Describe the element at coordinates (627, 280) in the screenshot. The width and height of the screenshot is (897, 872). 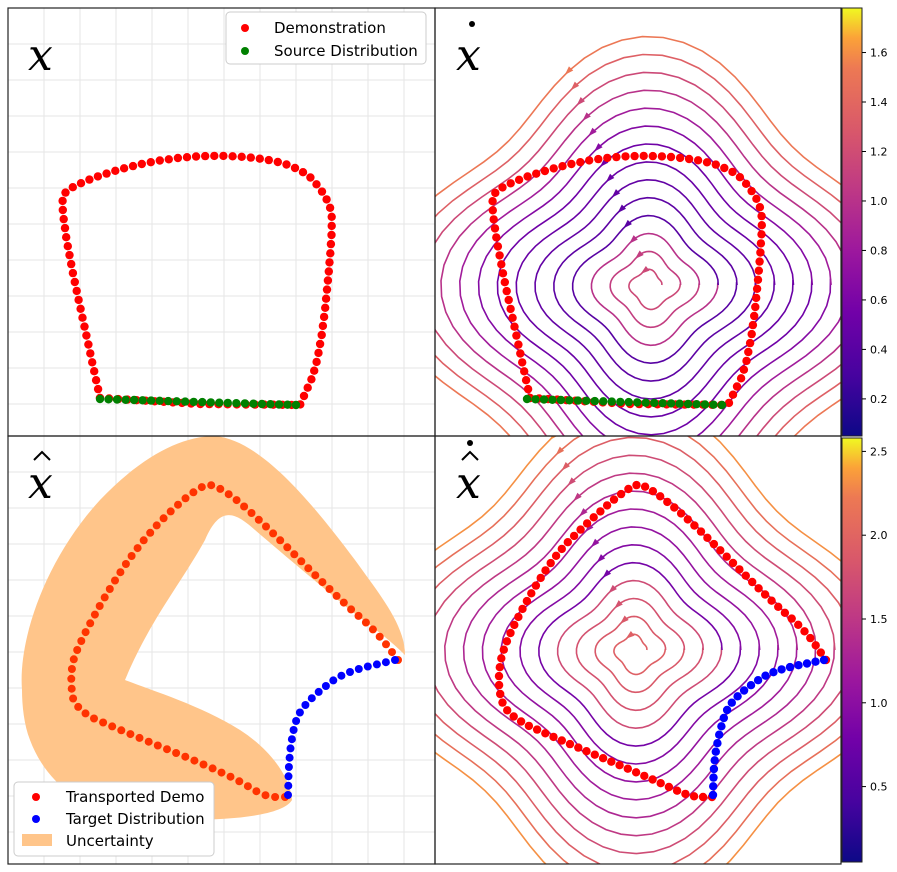
I see `points-top-right` at that location.